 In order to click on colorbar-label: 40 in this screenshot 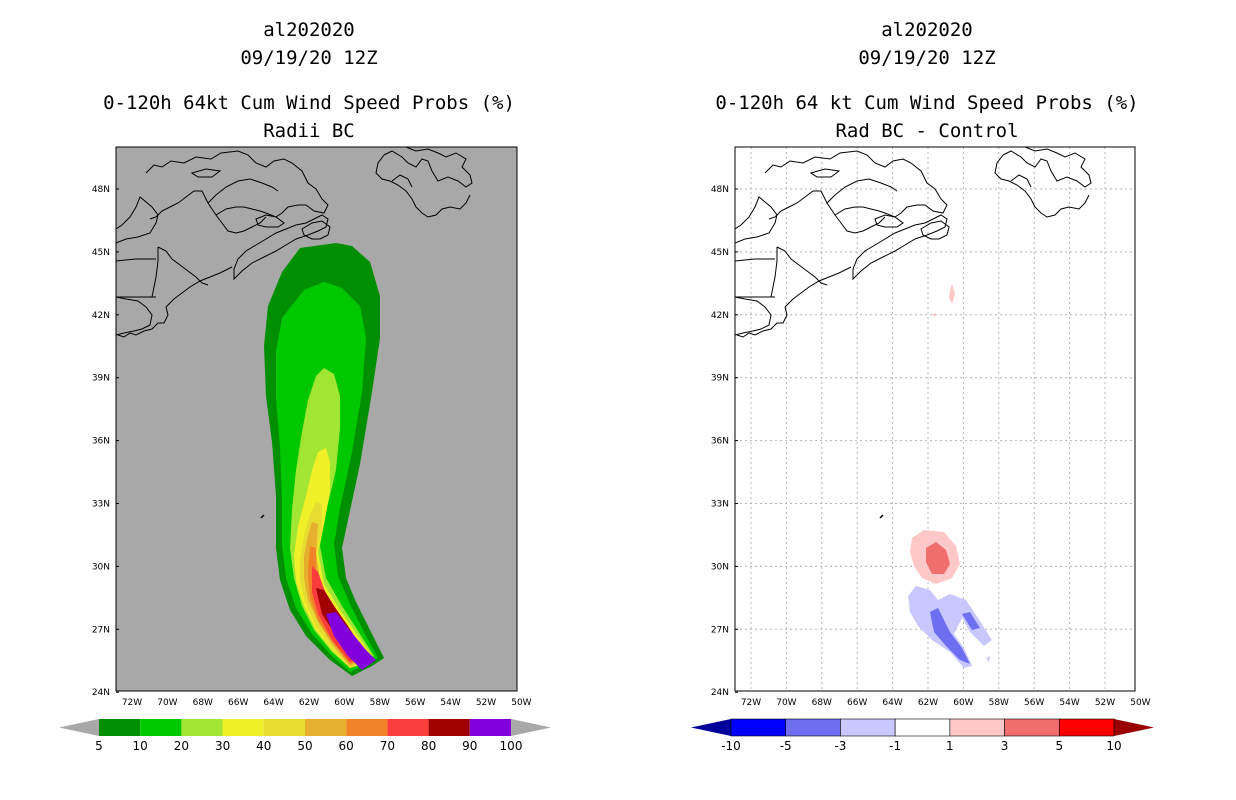, I will do `click(263, 746)`.